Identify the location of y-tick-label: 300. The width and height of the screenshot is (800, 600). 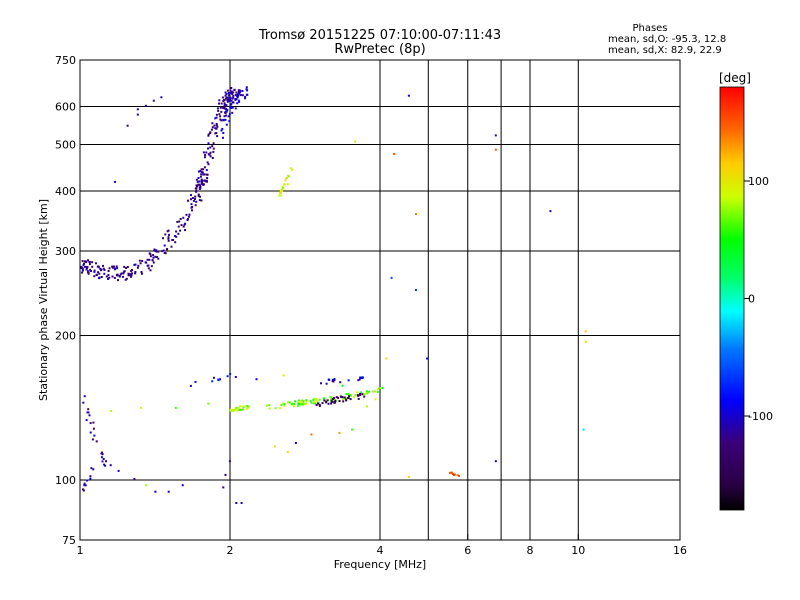
(65, 251).